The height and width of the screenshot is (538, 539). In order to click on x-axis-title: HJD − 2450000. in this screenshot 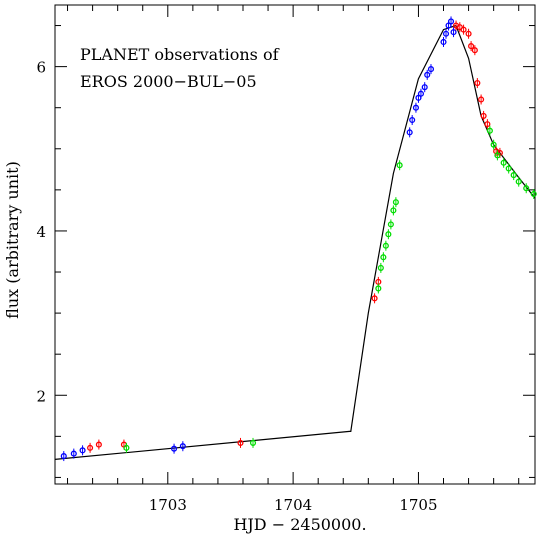, I will do `click(299, 524)`.